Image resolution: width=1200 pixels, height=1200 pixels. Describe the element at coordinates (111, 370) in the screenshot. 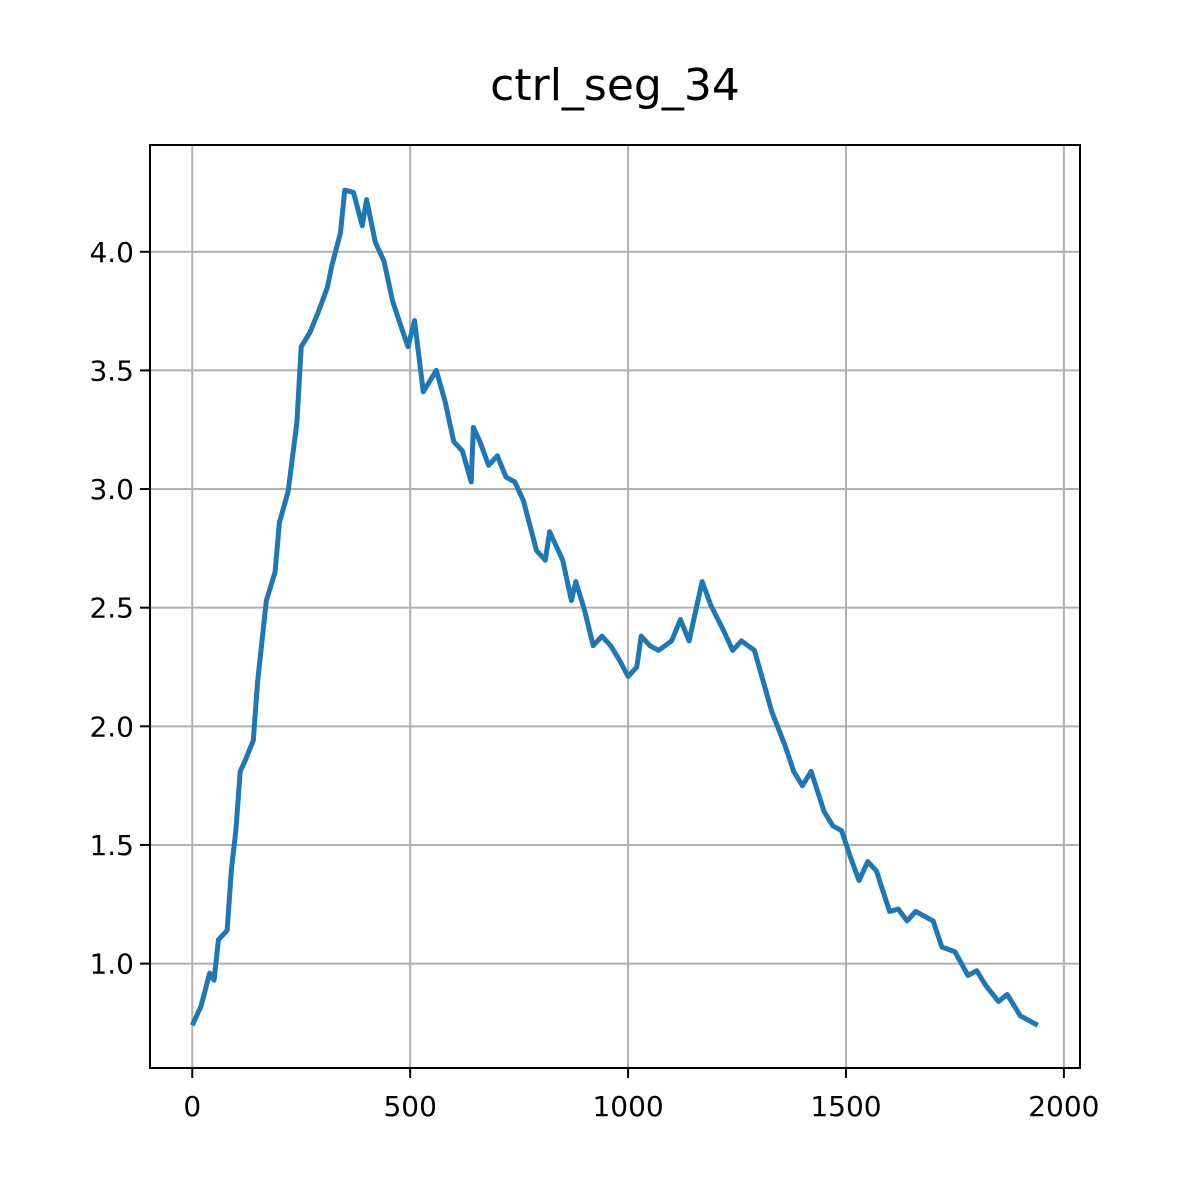

I see `y-tick-label: 3.5` at that location.